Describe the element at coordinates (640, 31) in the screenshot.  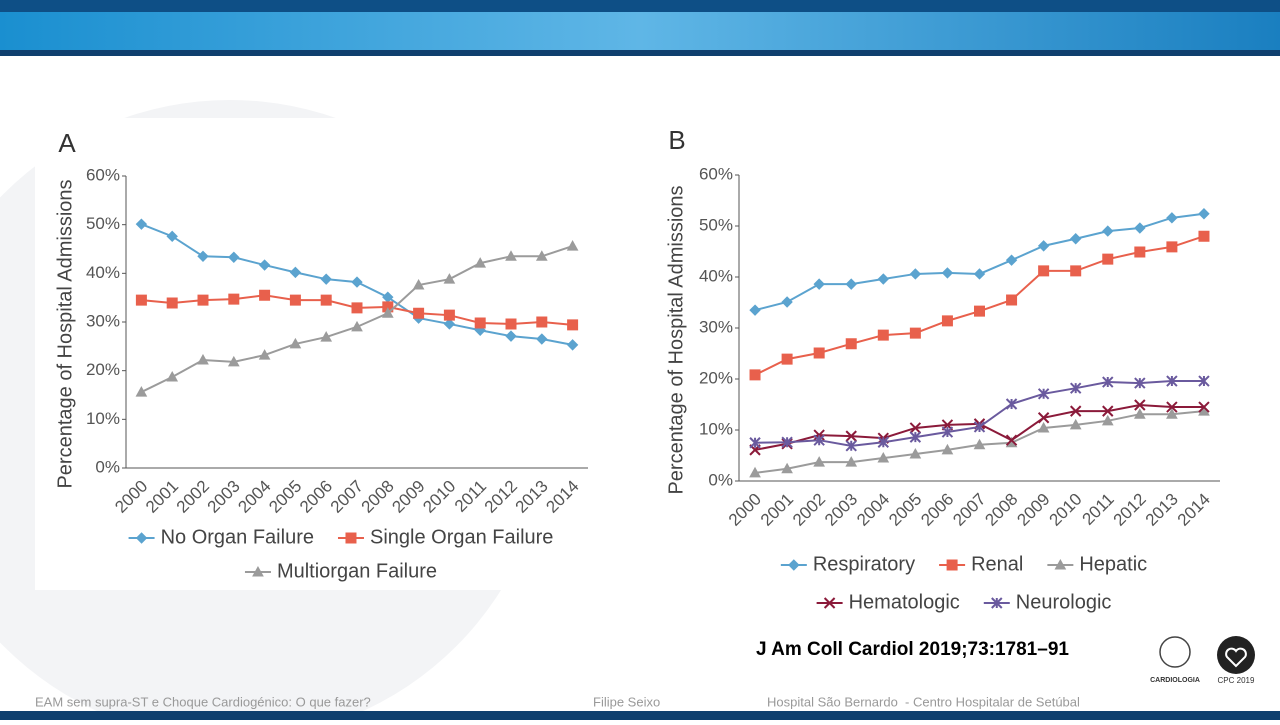
I see `header-band` at that location.